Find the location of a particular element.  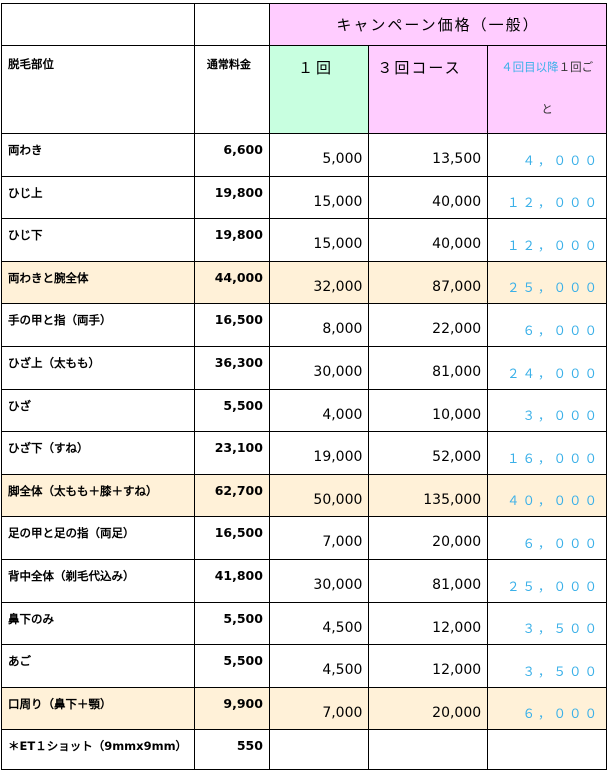

part-cell: あご is located at coordinates (98, 666).